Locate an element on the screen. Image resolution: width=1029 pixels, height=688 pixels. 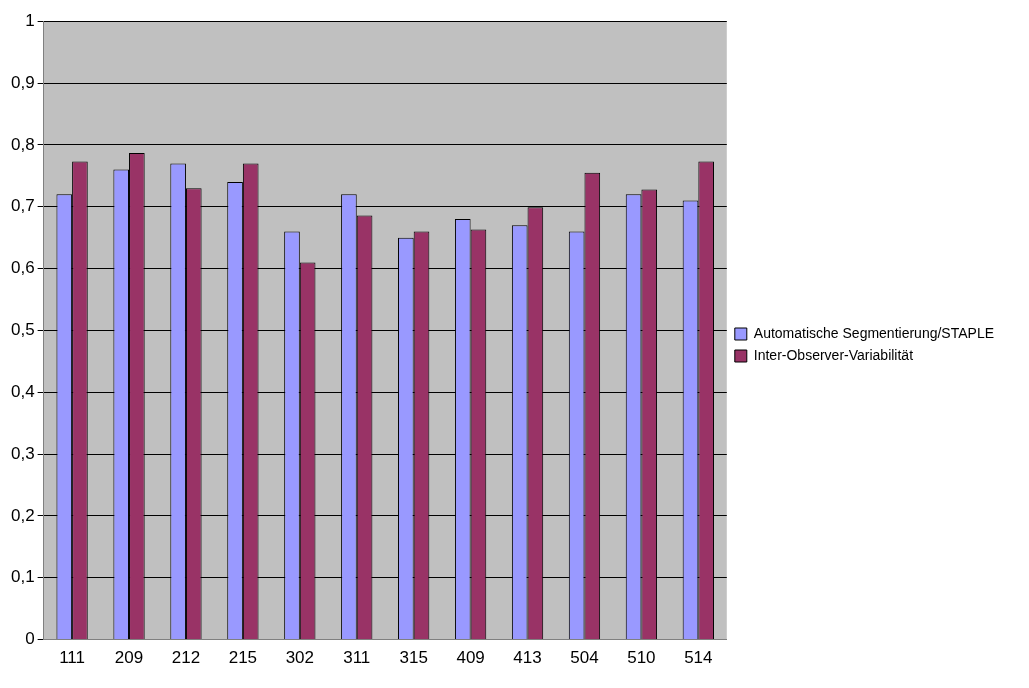
x-tick-label: 311 is located at coordinates (357, 658).